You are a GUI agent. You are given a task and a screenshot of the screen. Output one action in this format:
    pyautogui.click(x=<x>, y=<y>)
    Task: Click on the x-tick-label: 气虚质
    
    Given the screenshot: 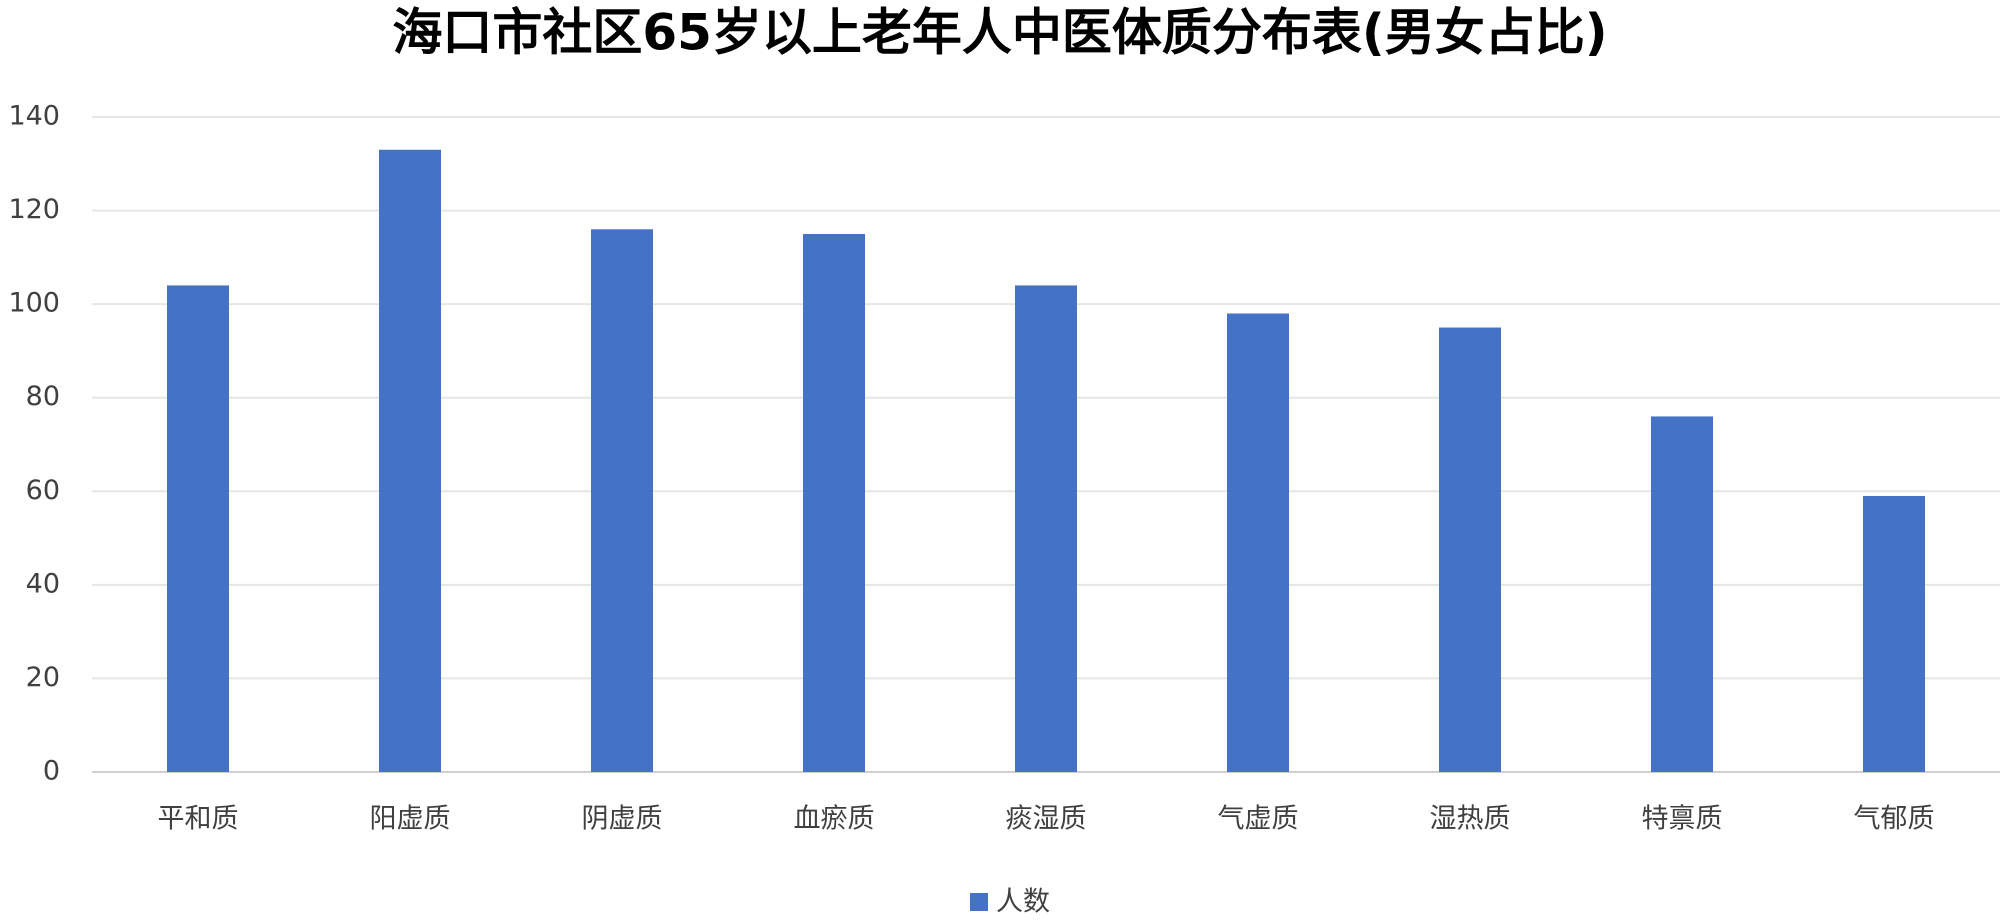 What is the action you would take?
    pyautogui.click(x=1258, y=819)
    